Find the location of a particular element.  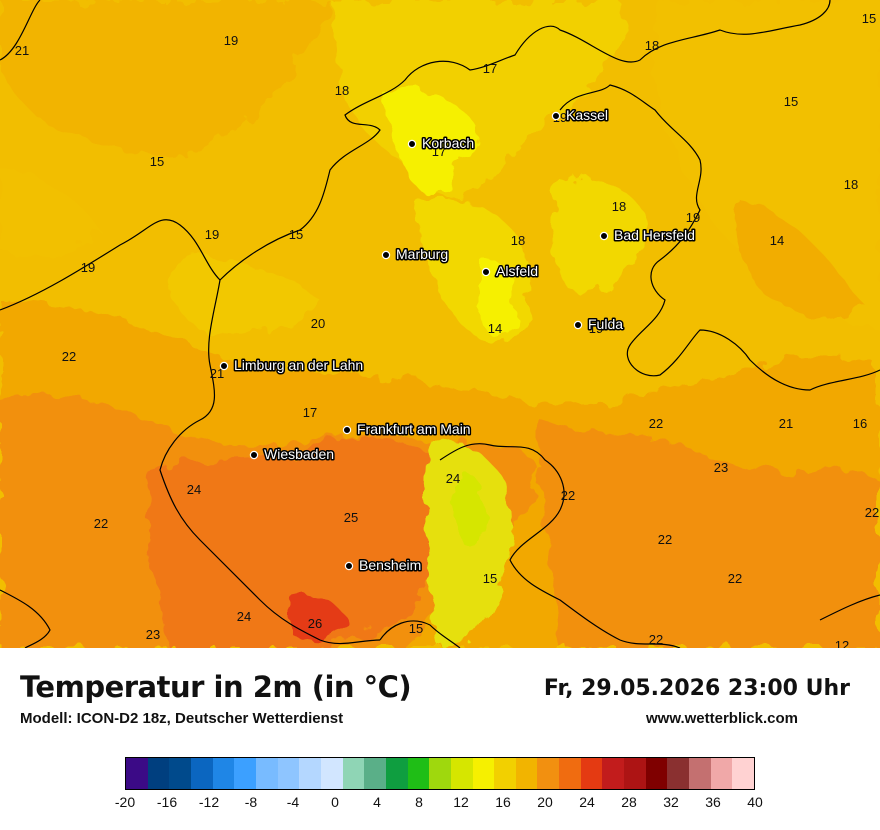

color-scale-bar is located at coordinates (440, 773).